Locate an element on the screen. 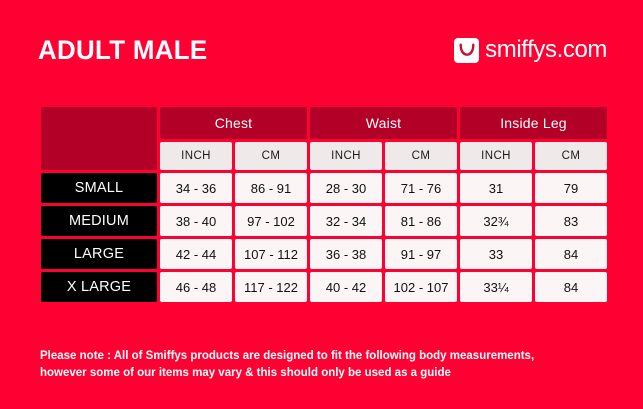 This screenshot has height=409, width=643. table-corner-cell is located at coordinates (99, 138).